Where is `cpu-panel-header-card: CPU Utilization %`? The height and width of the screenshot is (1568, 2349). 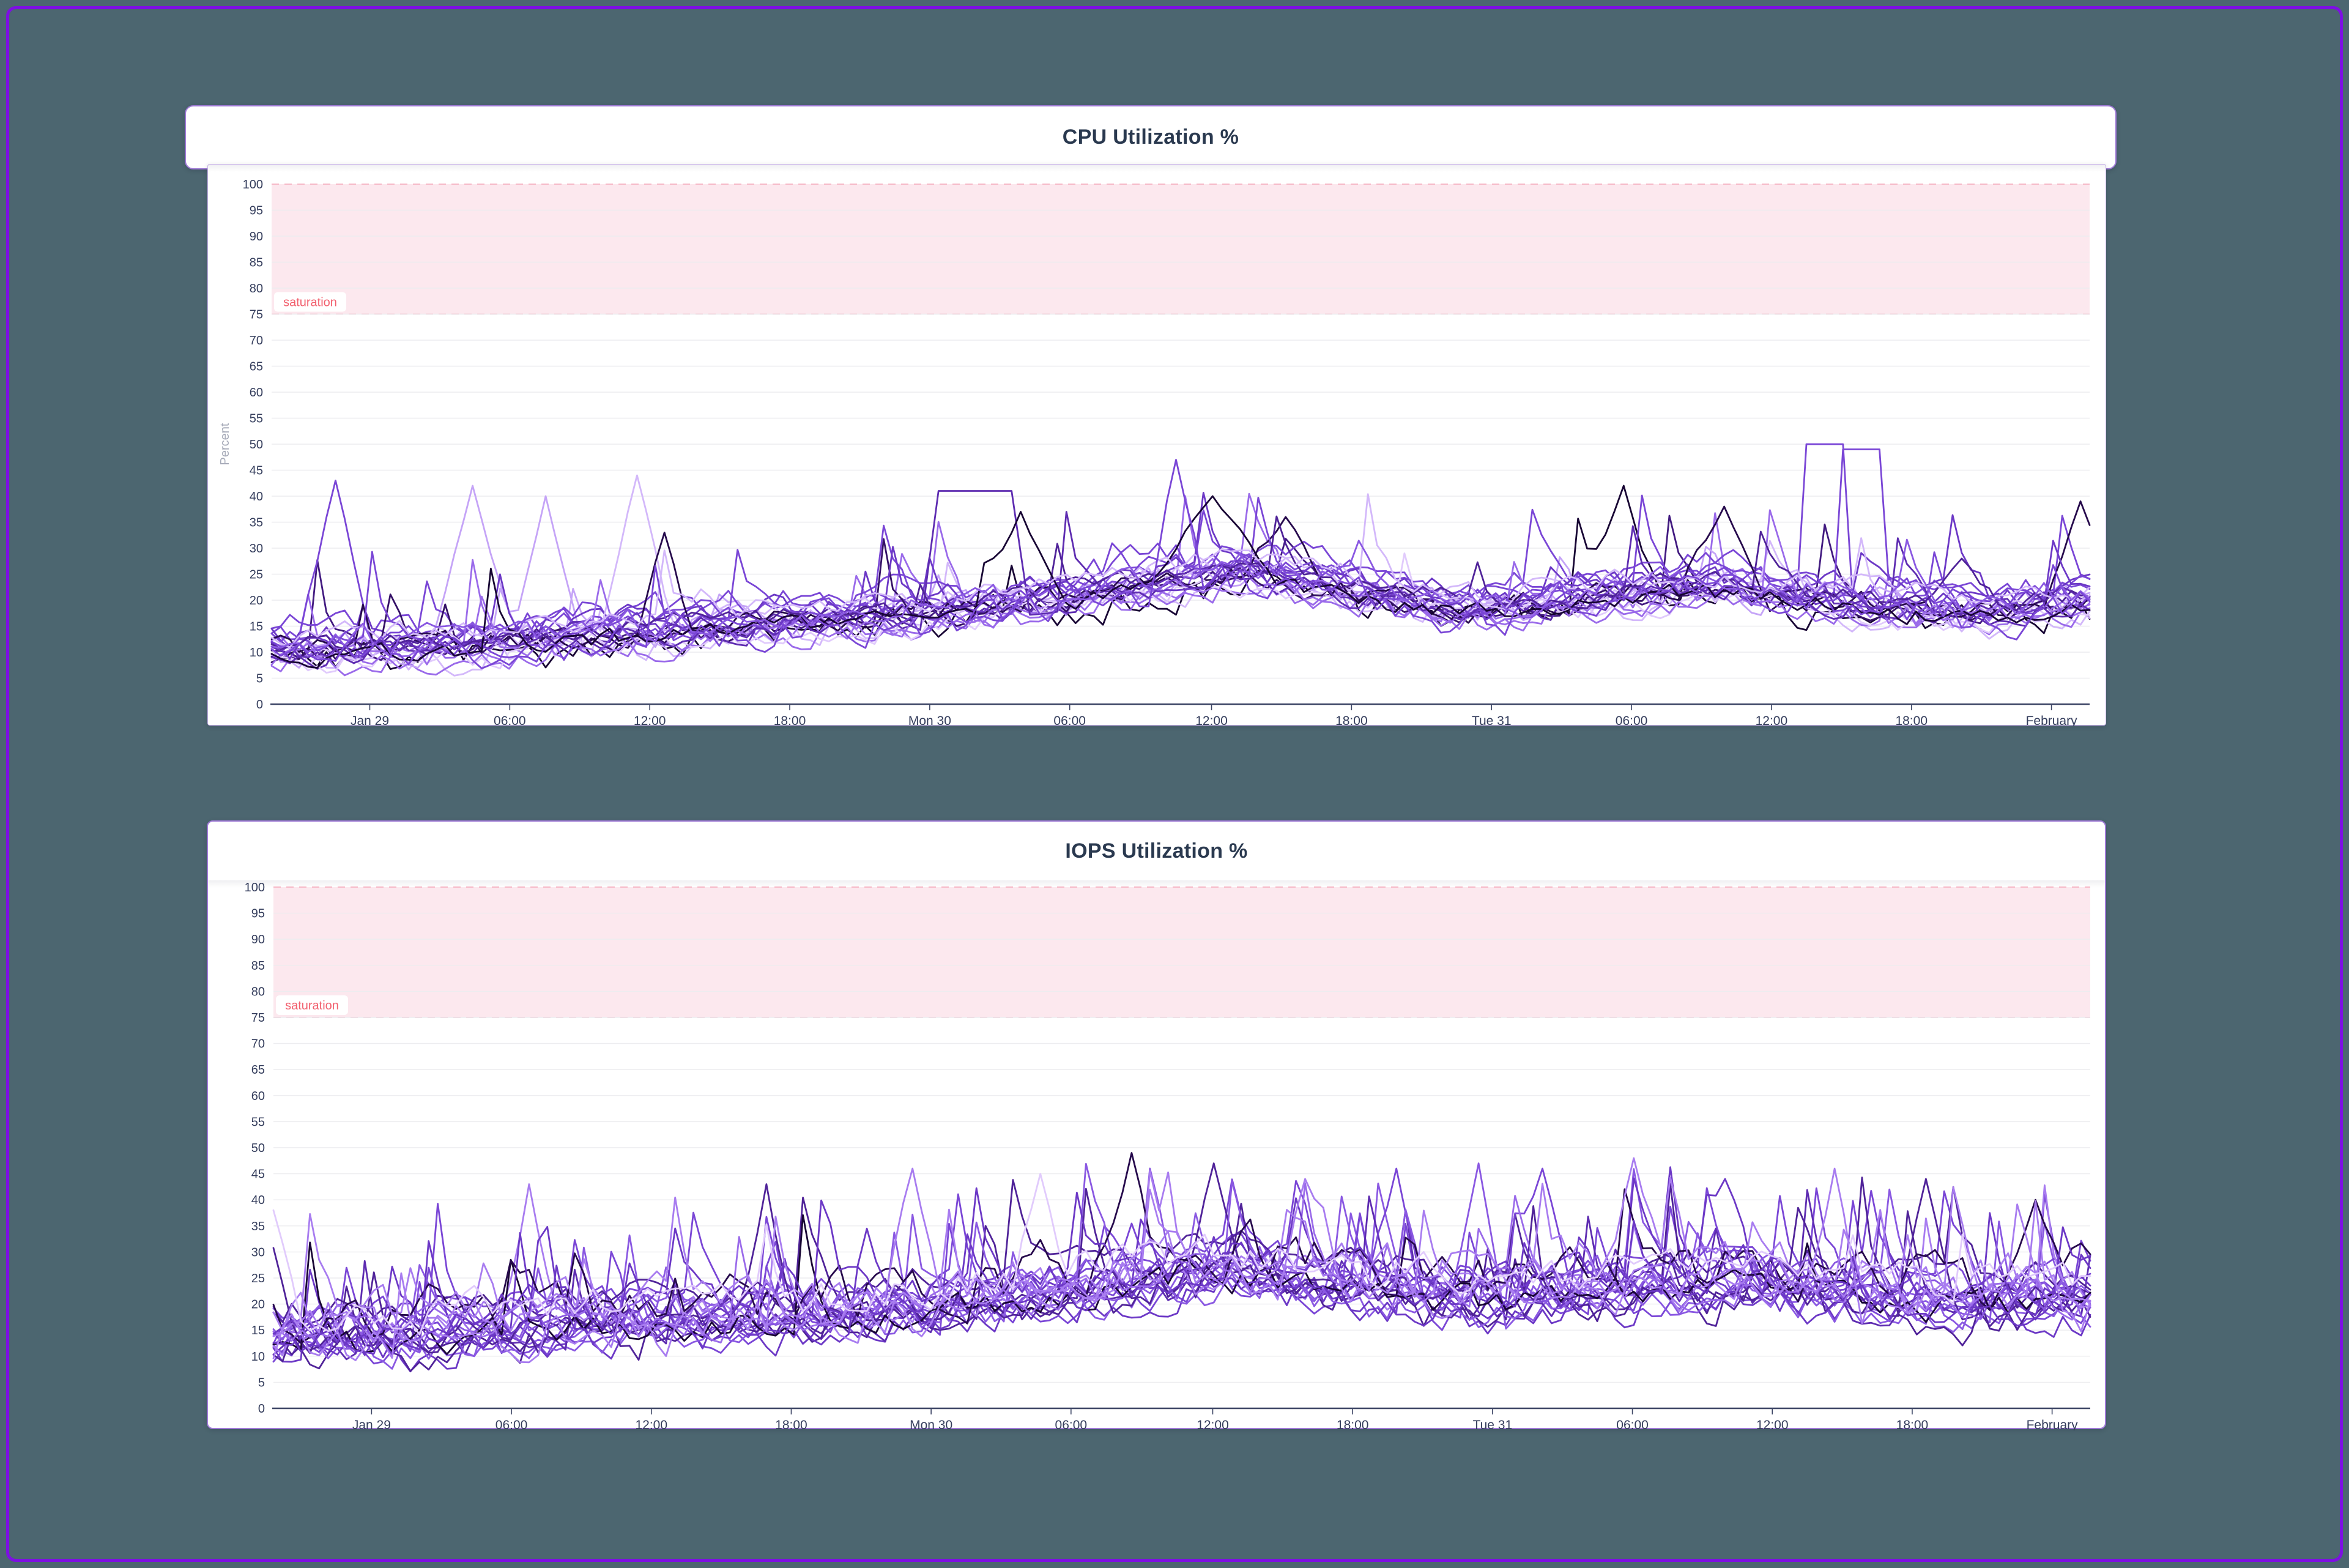
cpu-panel-header-card: CPU Utilization % is located at coordinates (1151, 137).